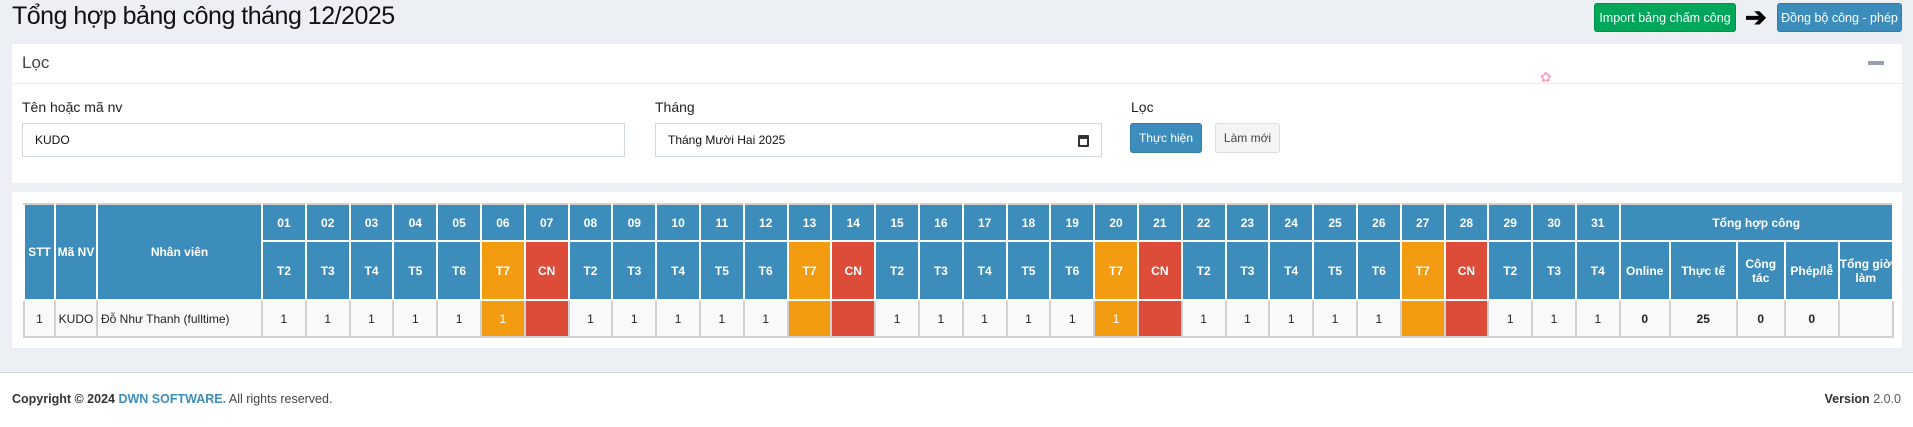 This screenshot has width=1913, height=427. I want to click on reset-button: Làm mới, so click(1247, 138).